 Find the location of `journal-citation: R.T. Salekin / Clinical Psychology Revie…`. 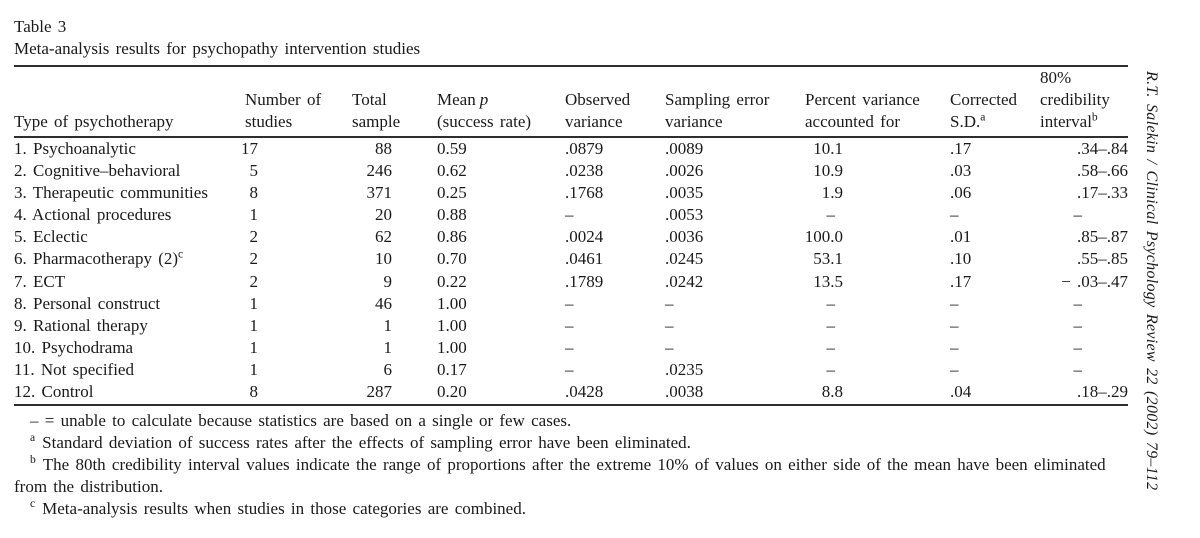

journal-citation: R.T. Salekin / Clinical Psychology Revie… is located at coordinates (1151, 281).